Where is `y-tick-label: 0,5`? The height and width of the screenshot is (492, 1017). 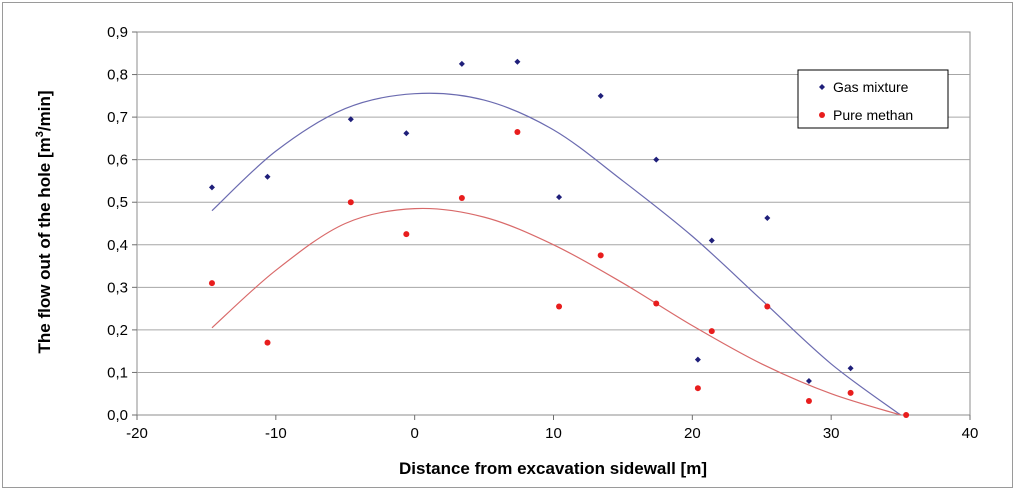 y-tick-label: 0,5 is located at coordinates (117, 202).